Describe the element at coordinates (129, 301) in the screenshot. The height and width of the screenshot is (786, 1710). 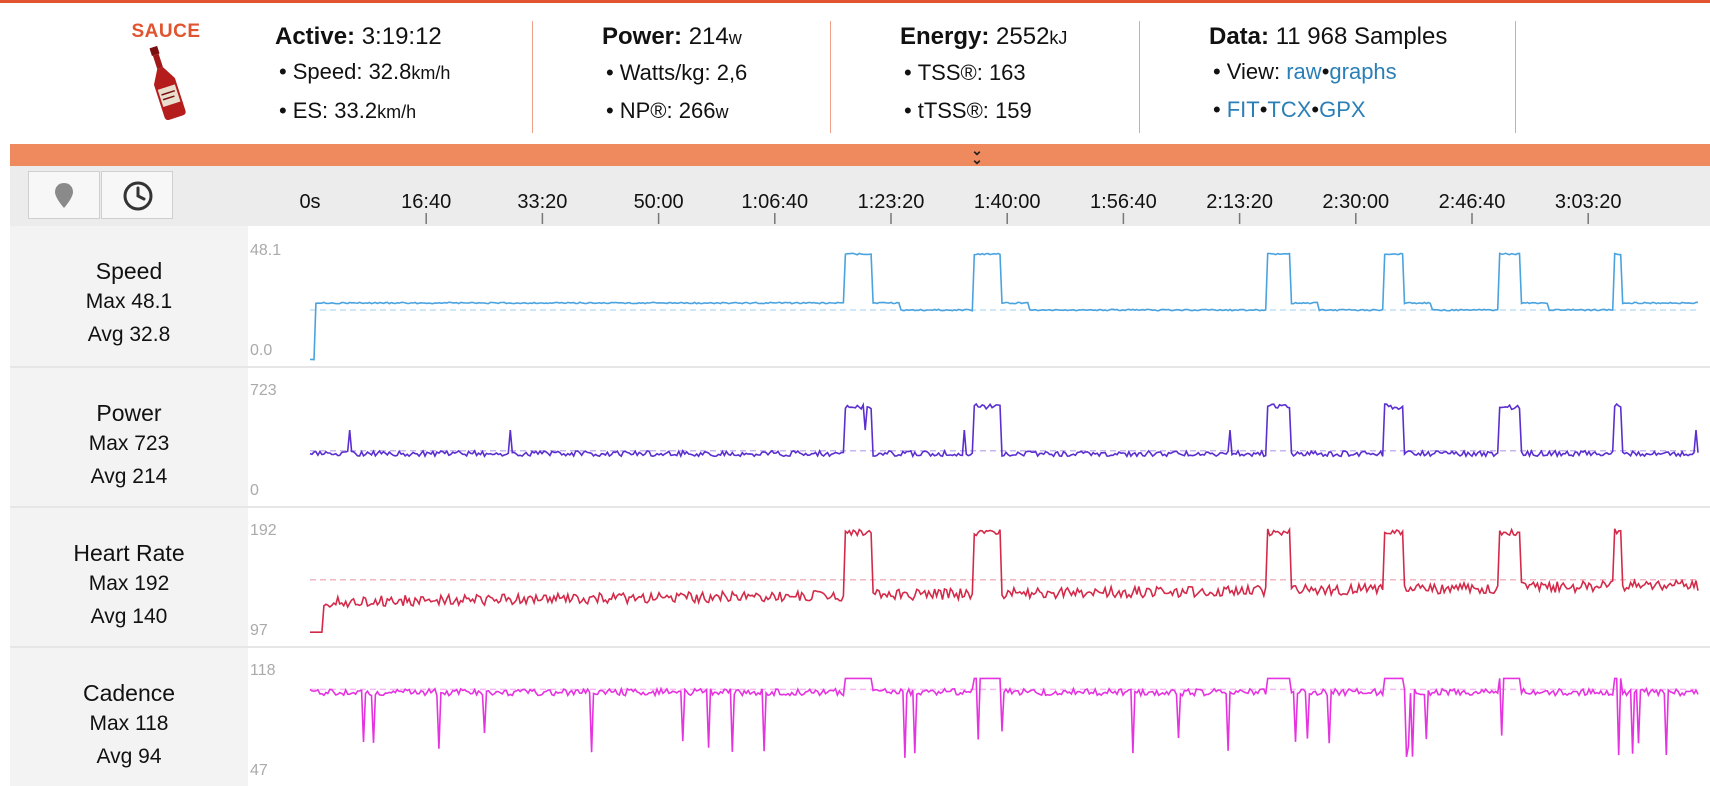
I see `speed-max: Max 48.1` at that location.